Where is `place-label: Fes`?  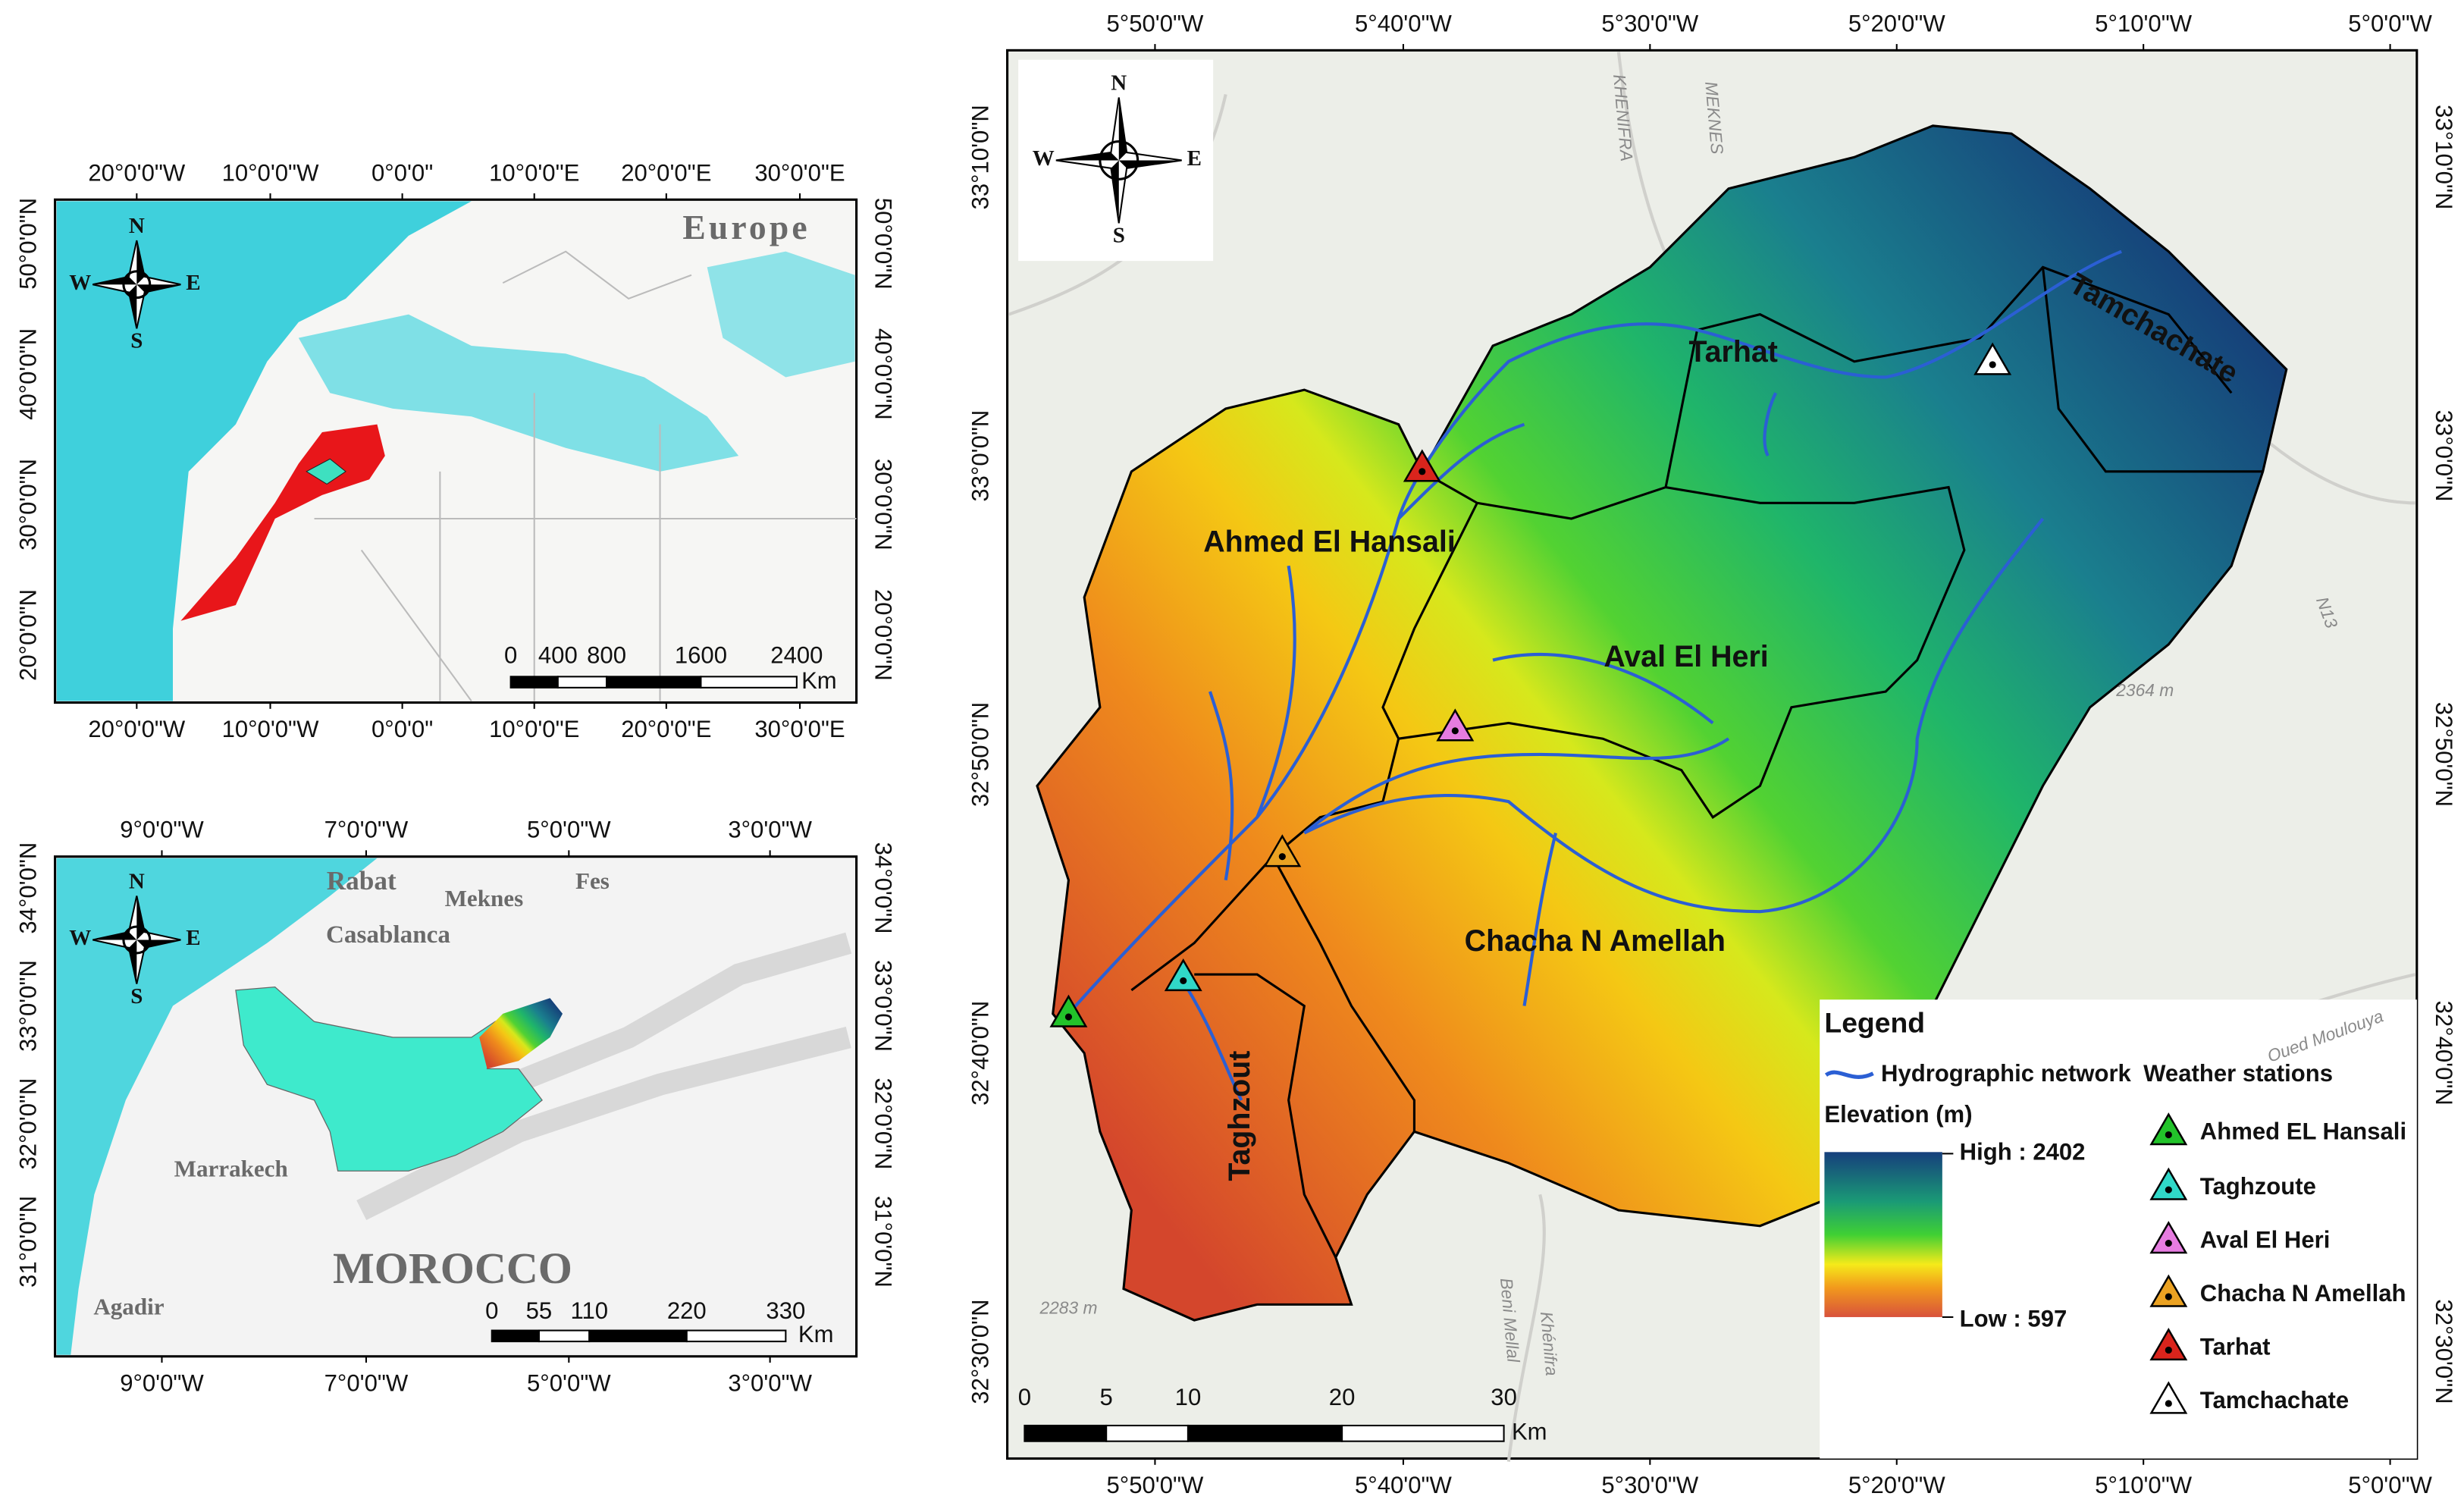 place-label: Fes is located at coordinates (592, 880).